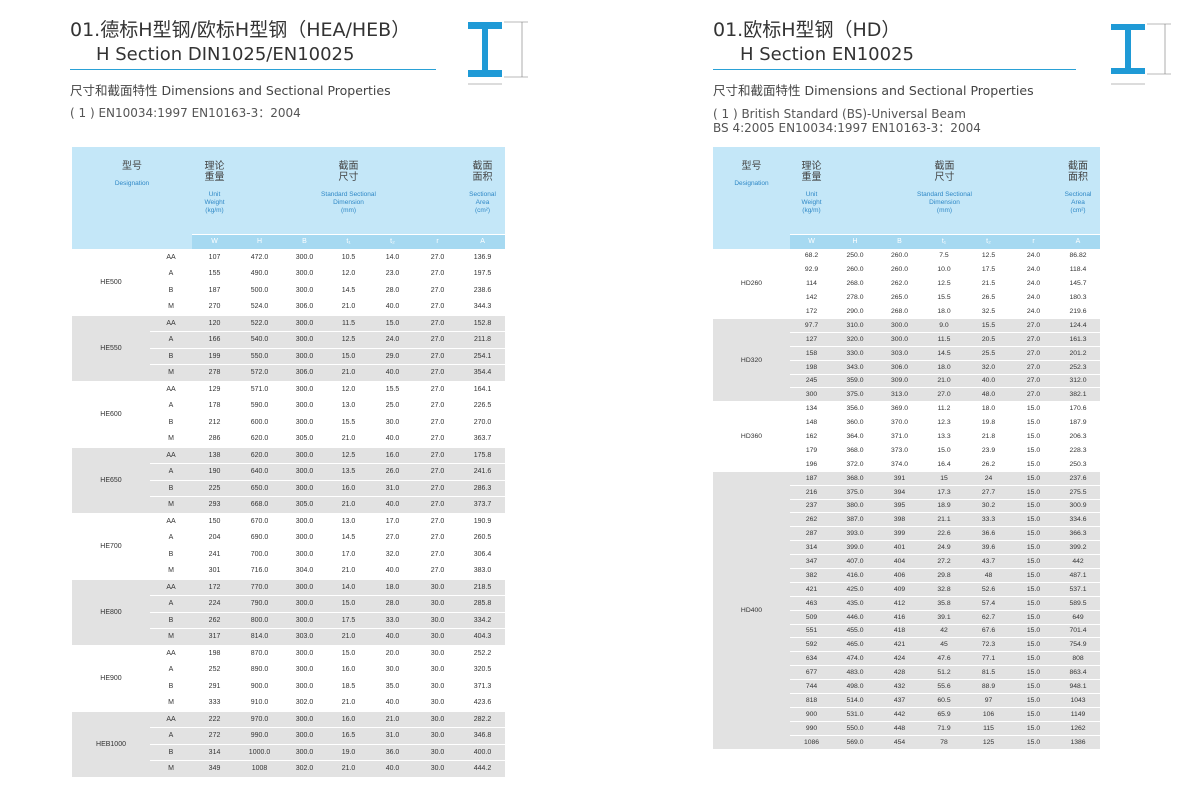 This screenshot has width=1200, height=806. I want to click on cell: 17.5, so click(349, 620).